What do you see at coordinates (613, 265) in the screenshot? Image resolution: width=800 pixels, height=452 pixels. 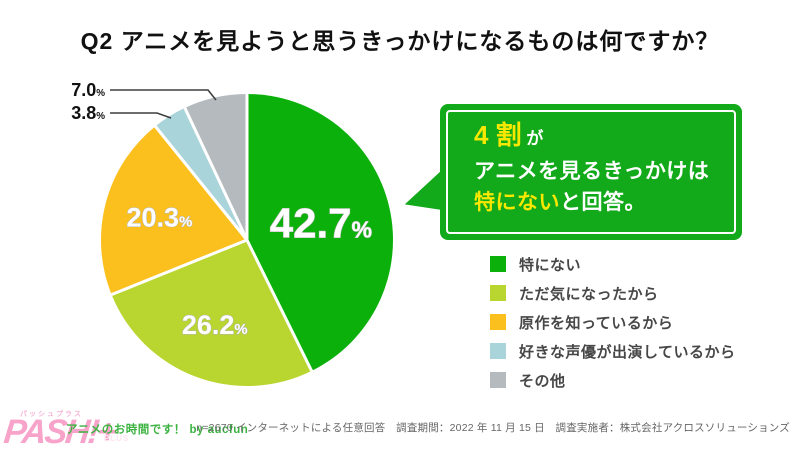 I see `legend-item-0: 特にない` at bounding box center [613, 265].